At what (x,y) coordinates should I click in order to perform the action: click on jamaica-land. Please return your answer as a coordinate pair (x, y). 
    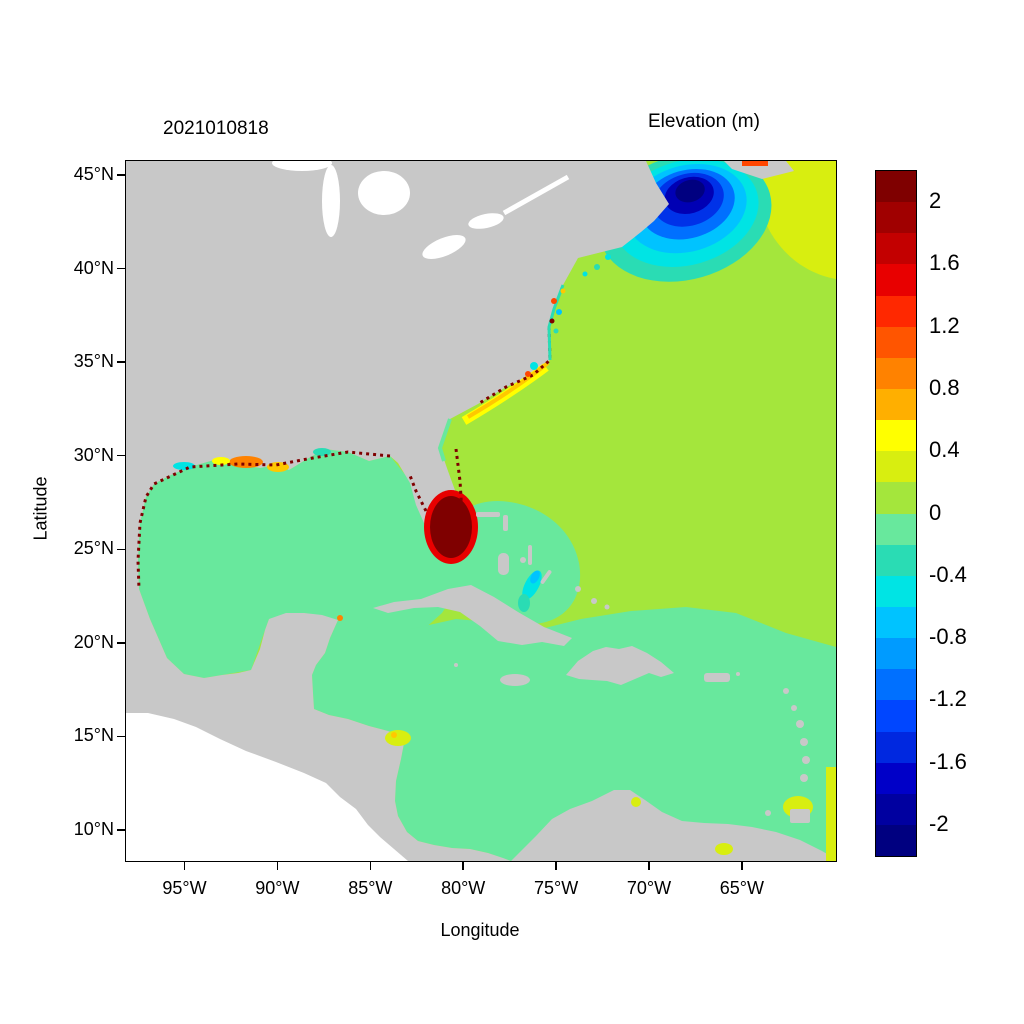
    Looking at the image, I should click on (515, 680).